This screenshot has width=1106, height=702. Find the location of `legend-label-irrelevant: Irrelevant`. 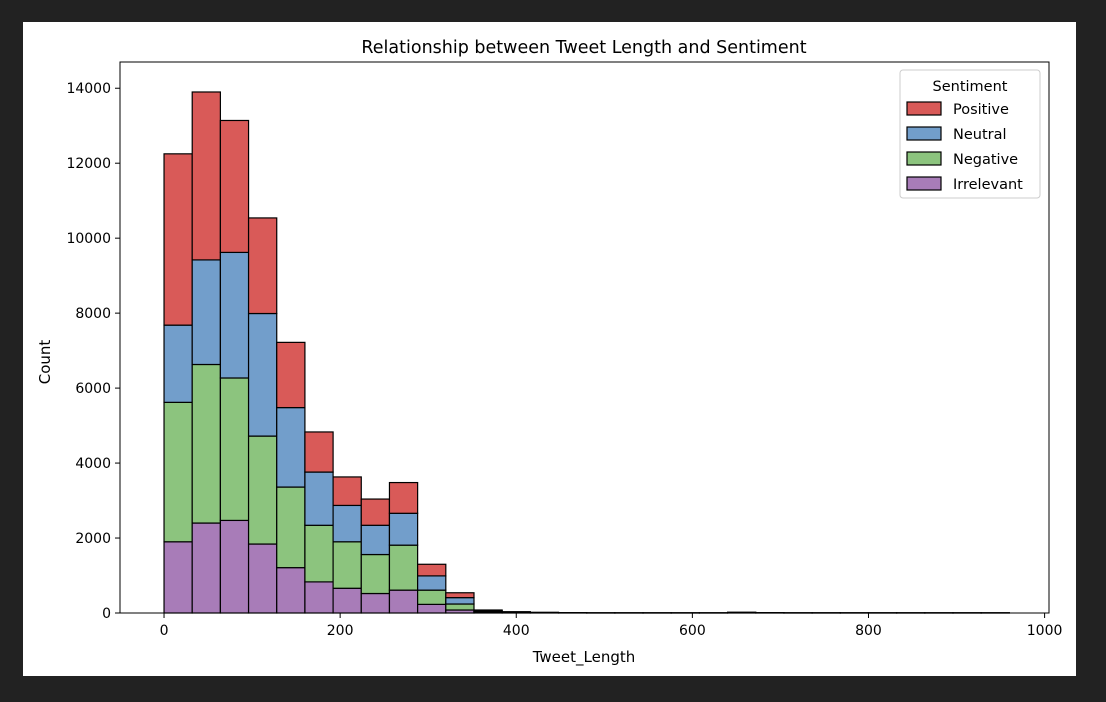

legend-label-irrelevant: Irrelevant is located at coordinates (988, 185).